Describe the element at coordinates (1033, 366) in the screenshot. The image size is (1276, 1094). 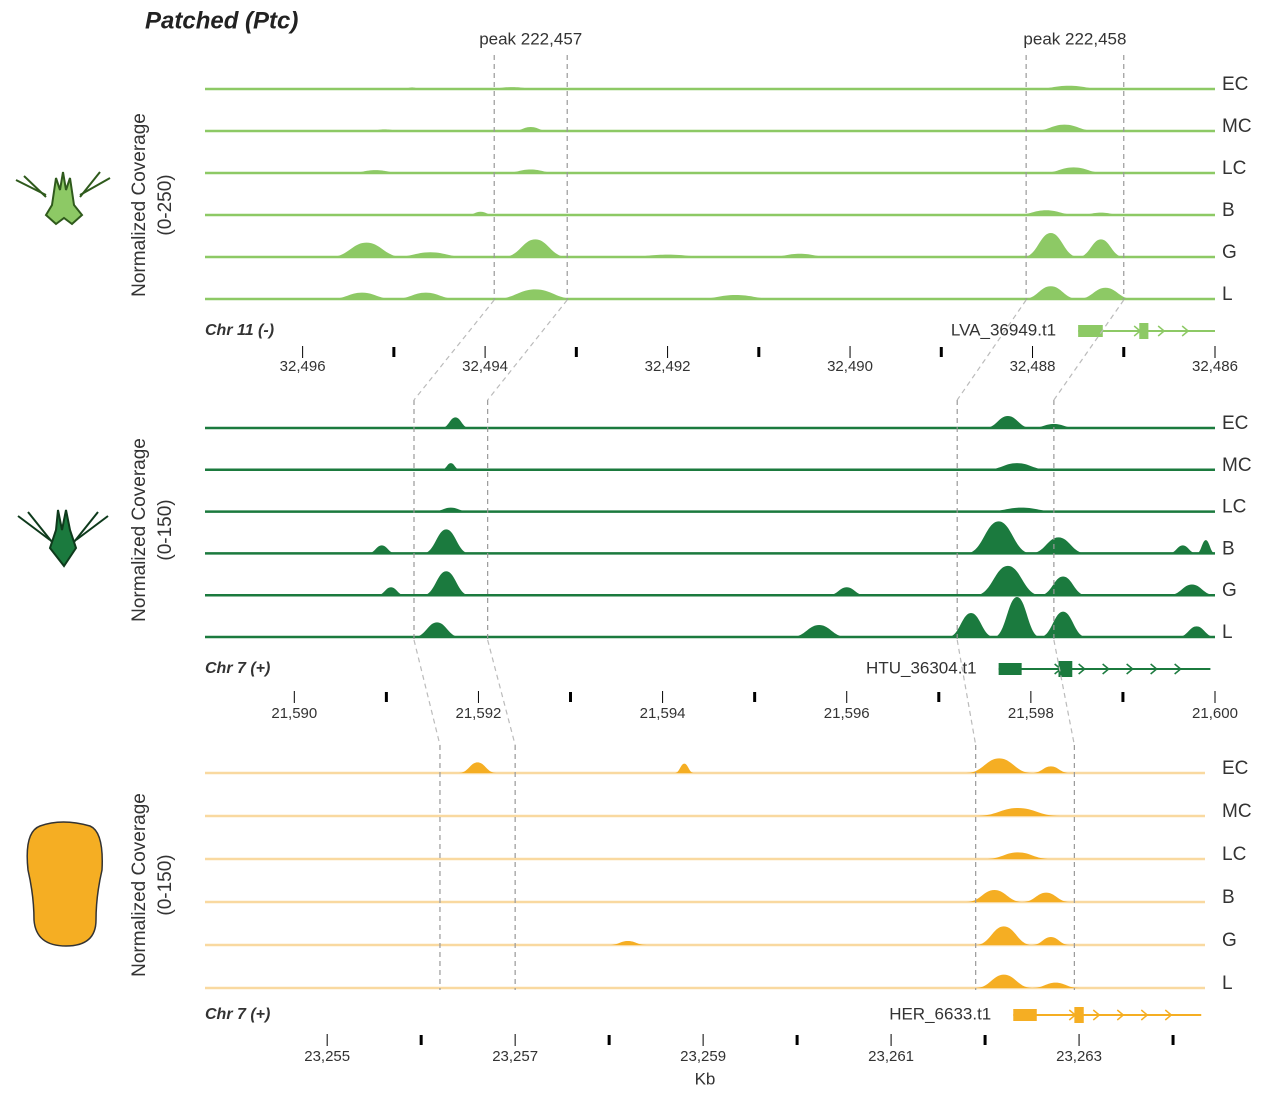
I see `x-tick-label: 32,488` at that location.